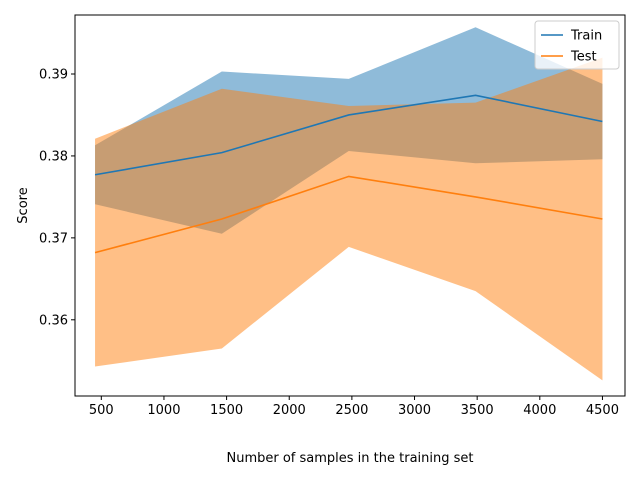  What do you see at coordinates (539, 410) in the screenshot?
I see `x-tick-label: 4000` at bounding box center [539, 410].